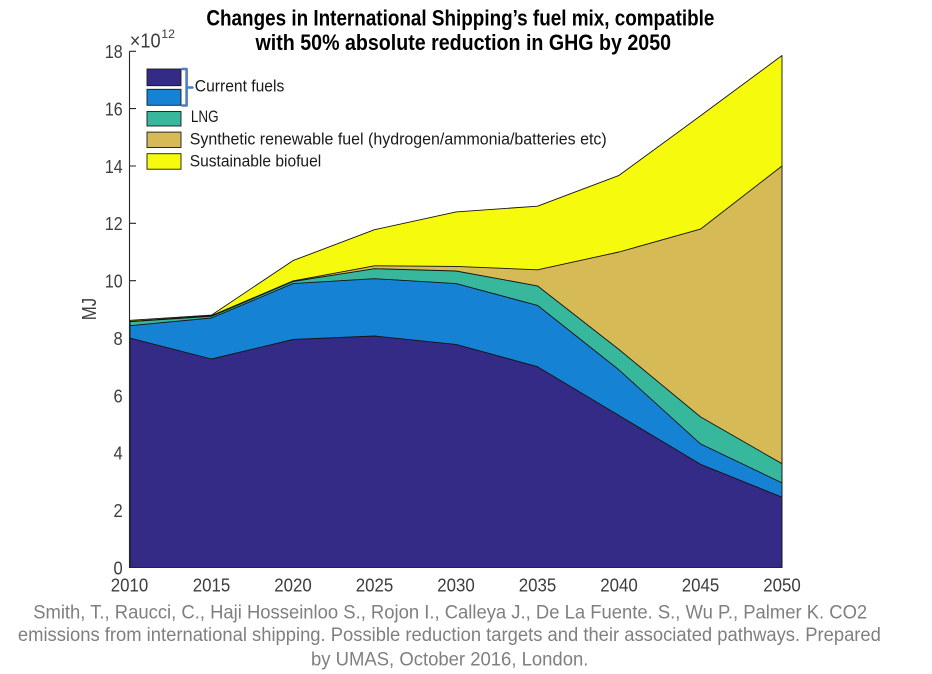 The width and height of the screenshot is (932, 674). Describe the element at coordinates (114, 51) in the screenshot. I see `svg-text: 18` at that location.